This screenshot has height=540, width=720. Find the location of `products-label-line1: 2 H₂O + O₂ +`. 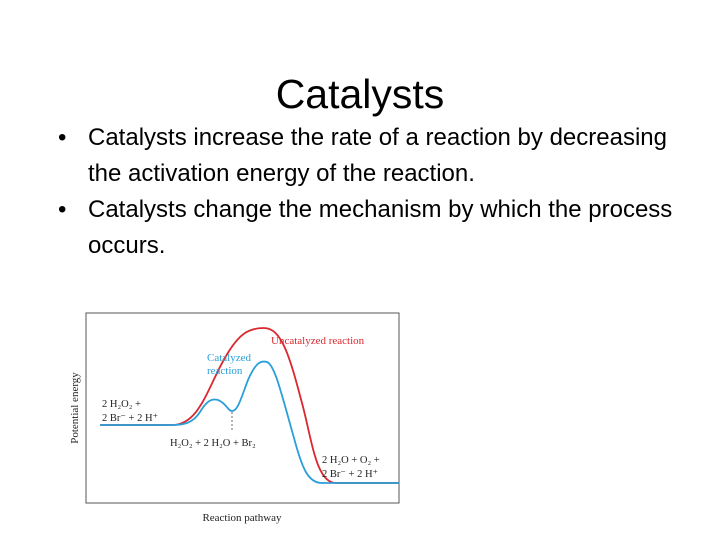

products-label-line1: 2 H₂O + O₂ + is located at coordinates (351, 460).